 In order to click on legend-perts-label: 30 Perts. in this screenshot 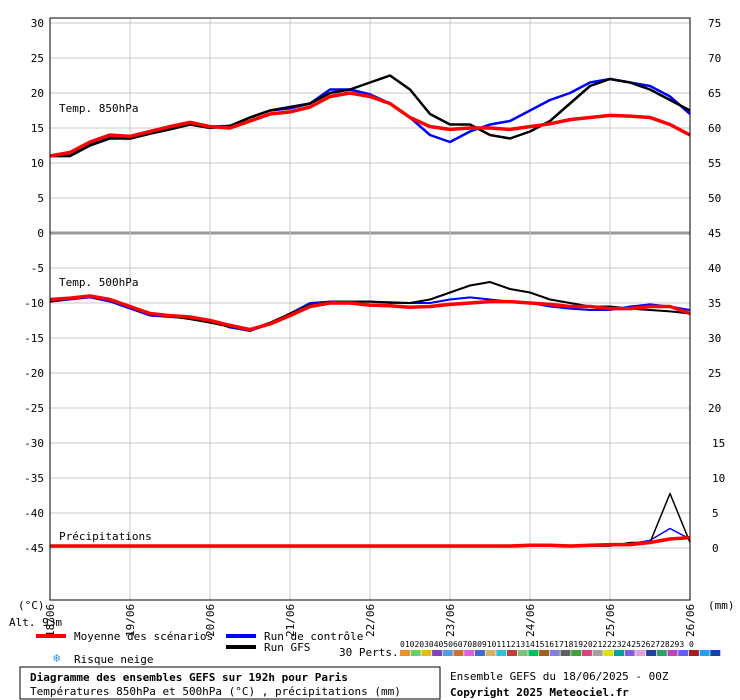, I will do `click(369, 652)`.